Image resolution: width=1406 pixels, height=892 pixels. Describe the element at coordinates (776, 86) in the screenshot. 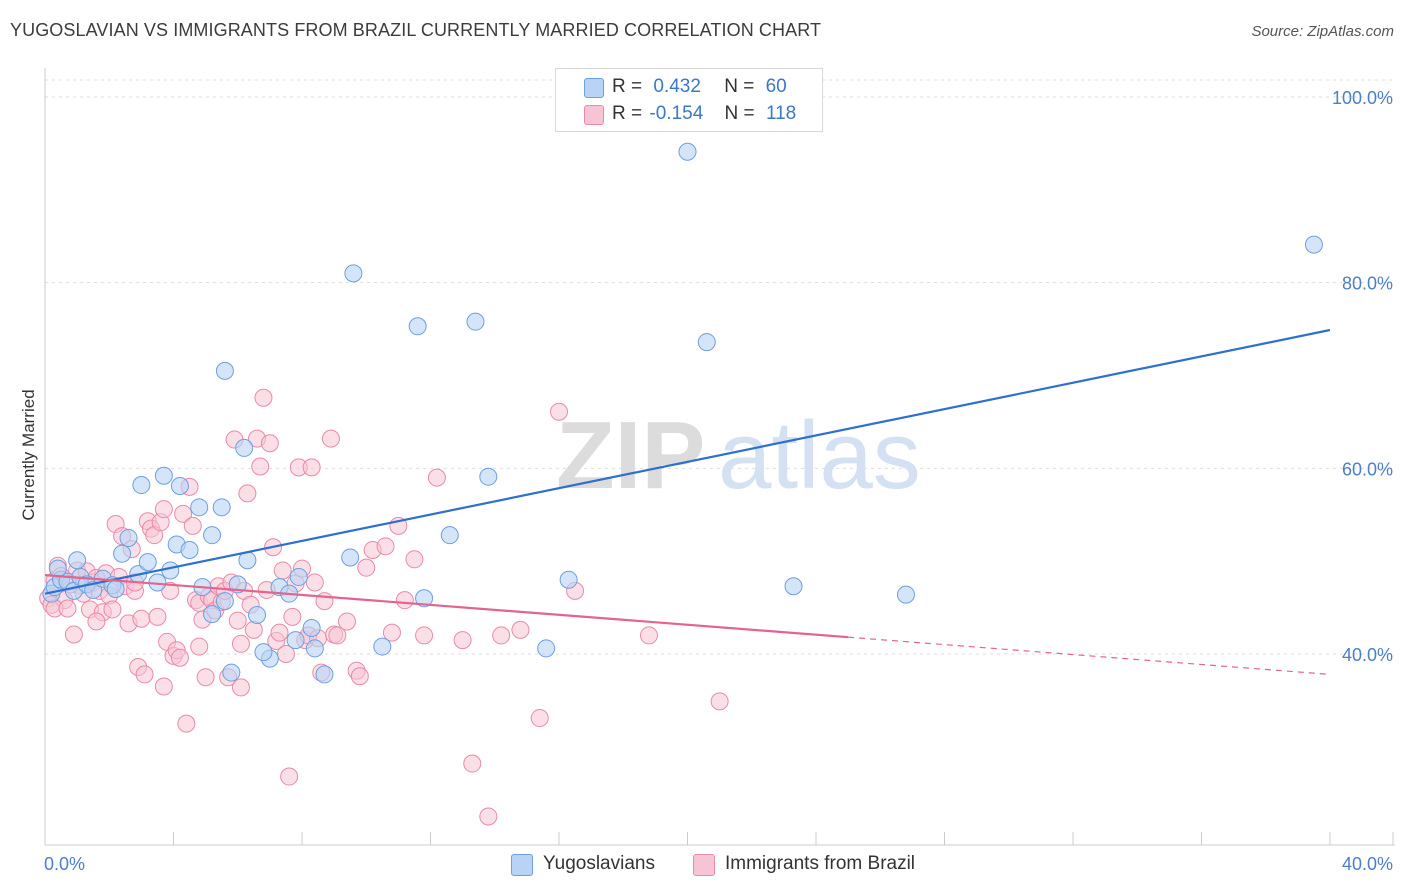

I see `legend-n-value: 60` at that location.